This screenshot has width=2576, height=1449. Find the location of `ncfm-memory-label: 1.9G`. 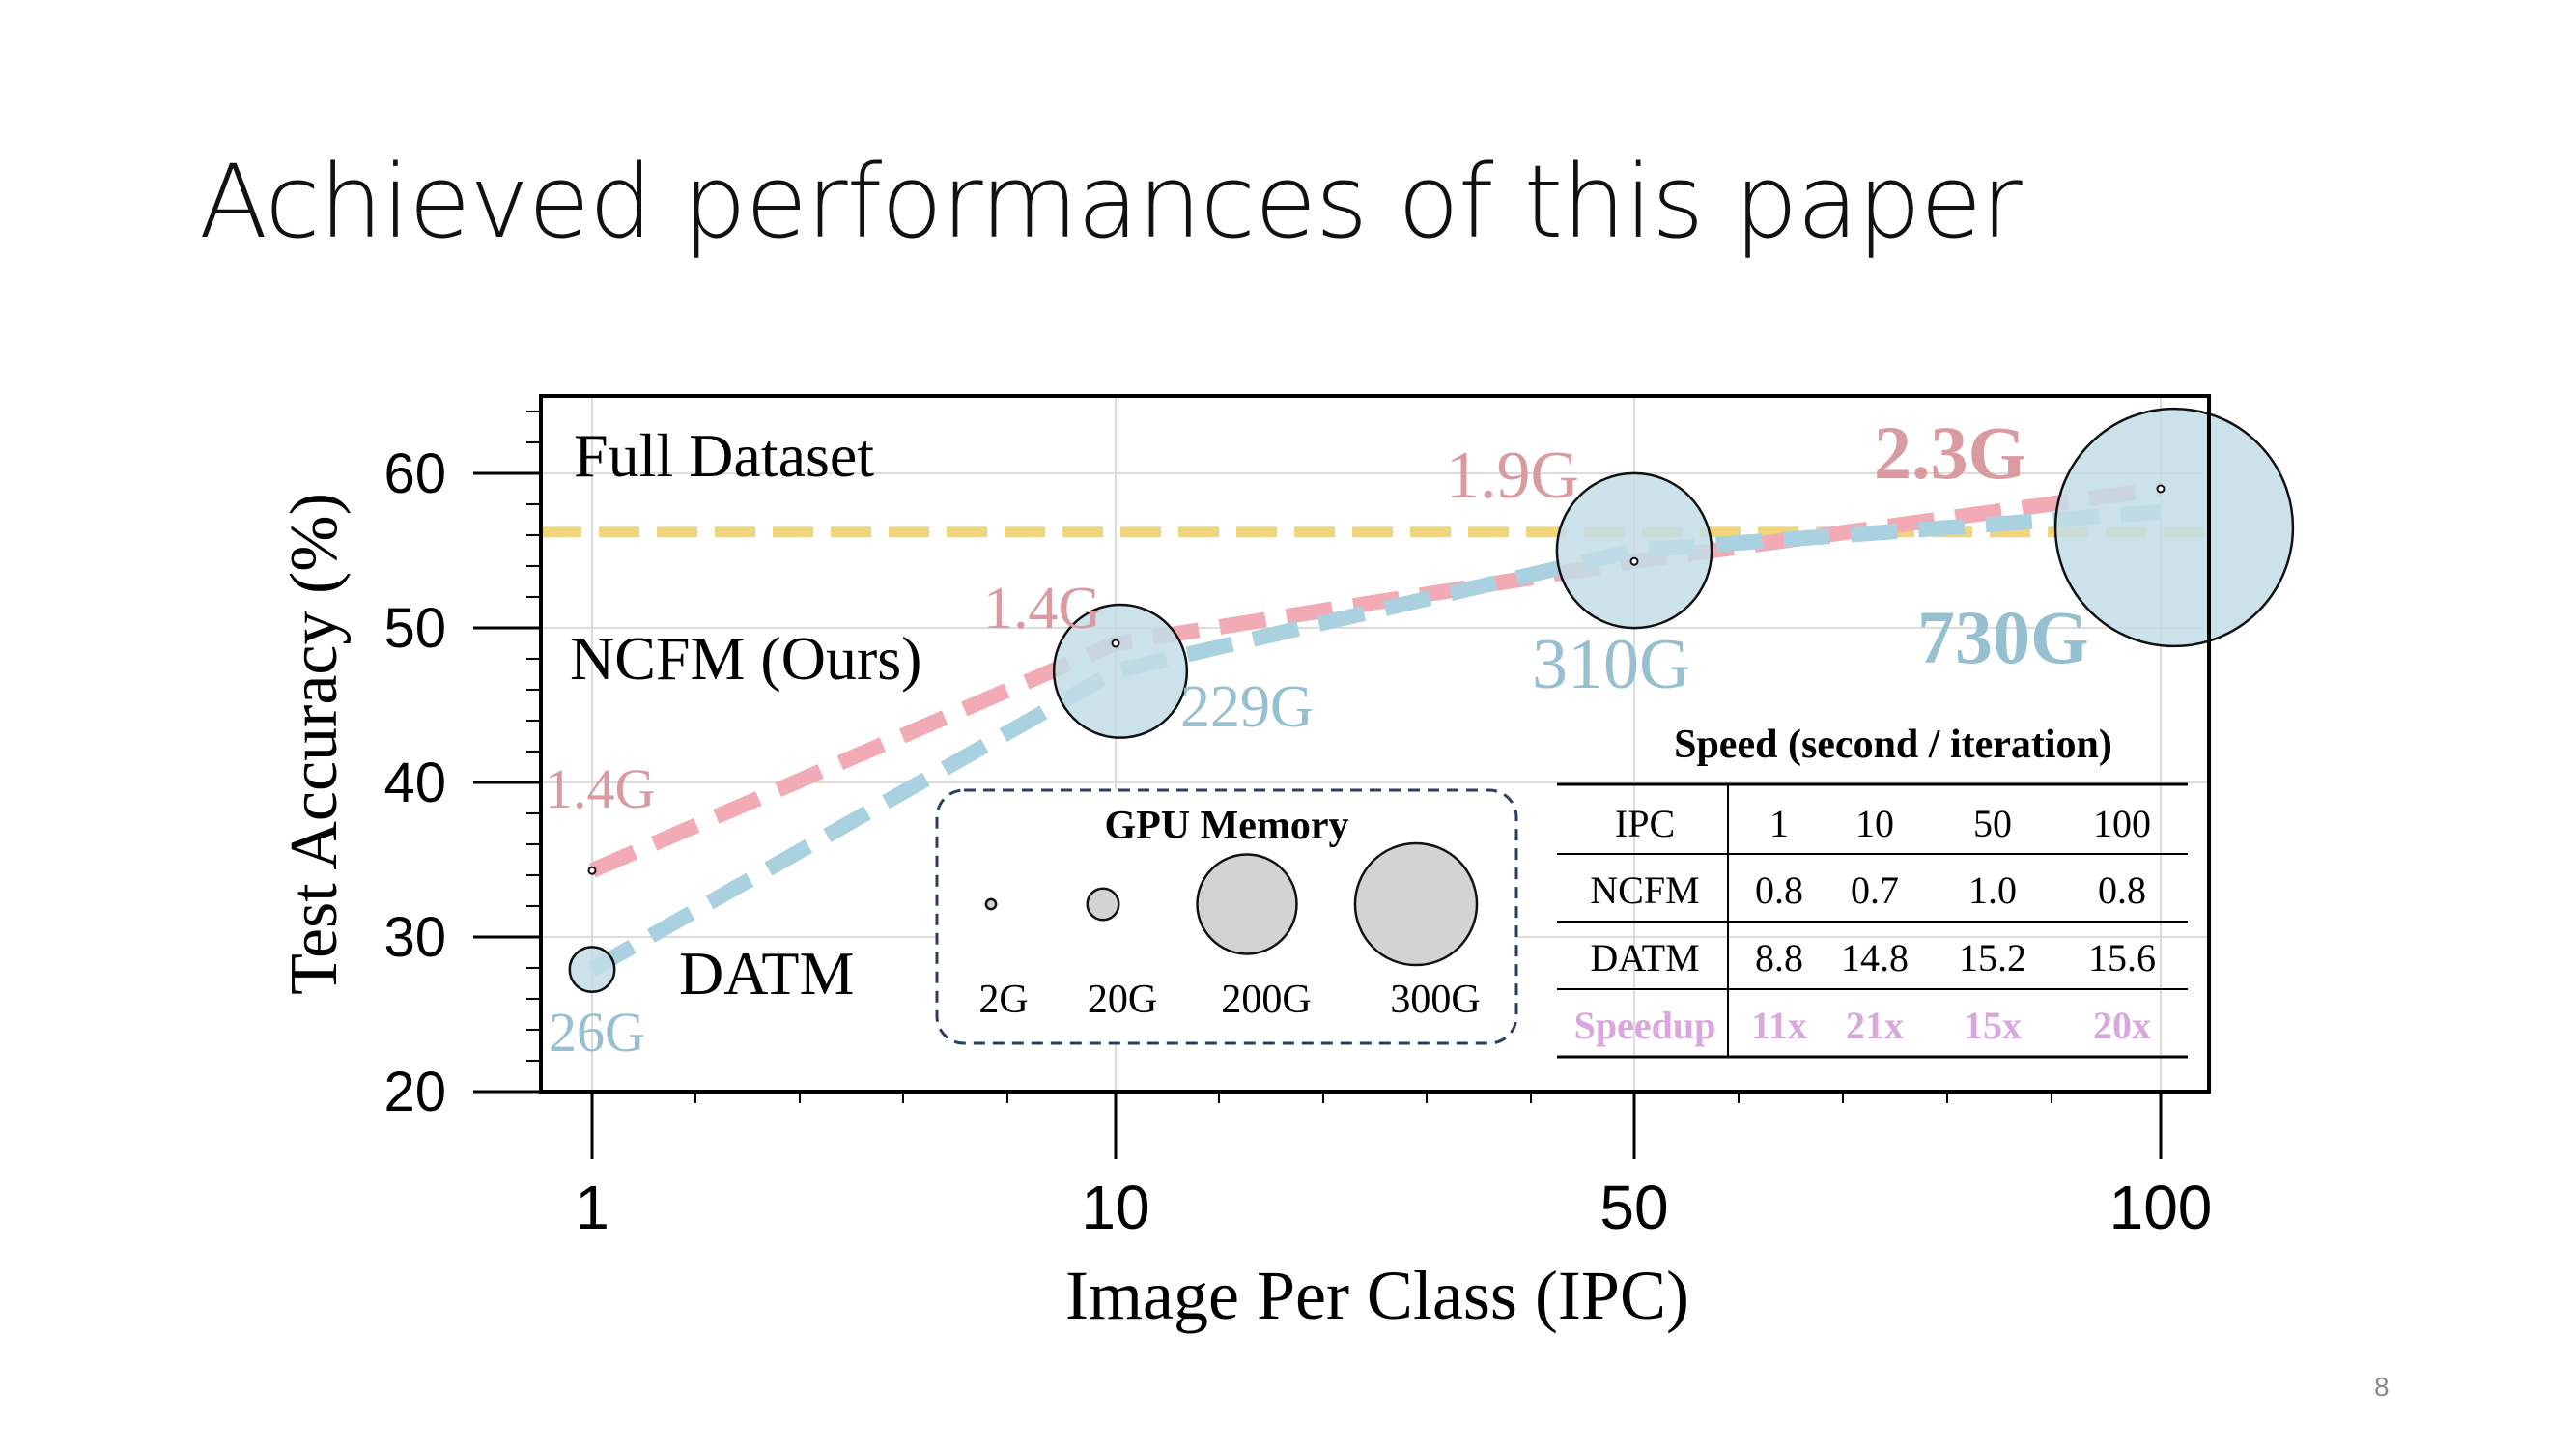

ncfm-memory-label: 1.9G is located at coordinates (1512, 476).